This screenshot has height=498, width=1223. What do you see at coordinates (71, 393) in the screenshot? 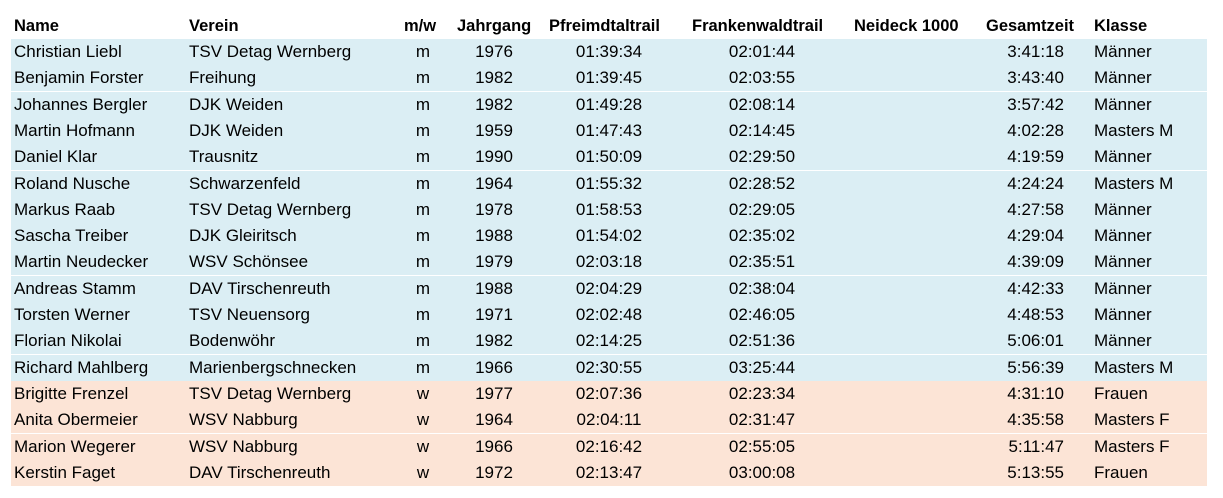
I see `cell-name: Brigitte Frenzel` at bounding box center [71, 393].